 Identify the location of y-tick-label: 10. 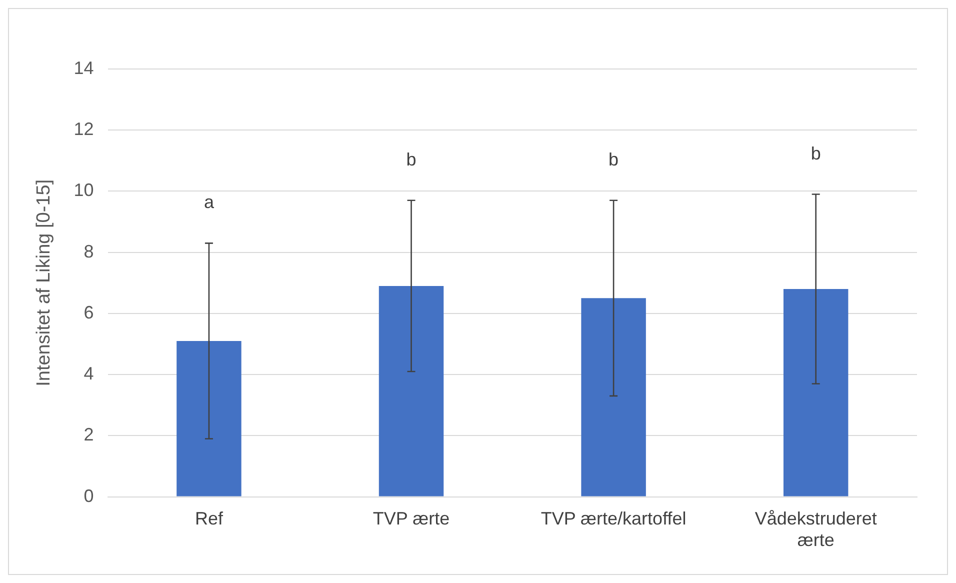
(84, 190).